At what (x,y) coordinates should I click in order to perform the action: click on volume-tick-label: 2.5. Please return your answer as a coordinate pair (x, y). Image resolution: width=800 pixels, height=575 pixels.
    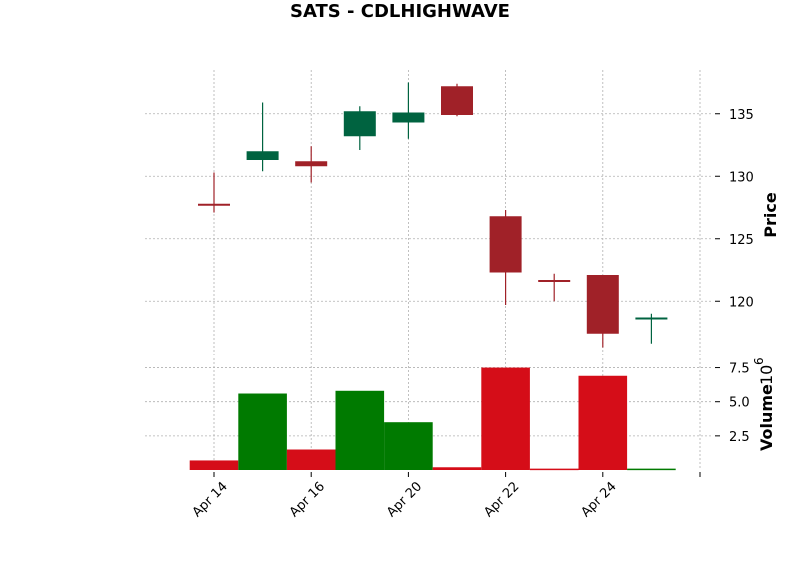
    Looking at the image, I should click on (739, 437).